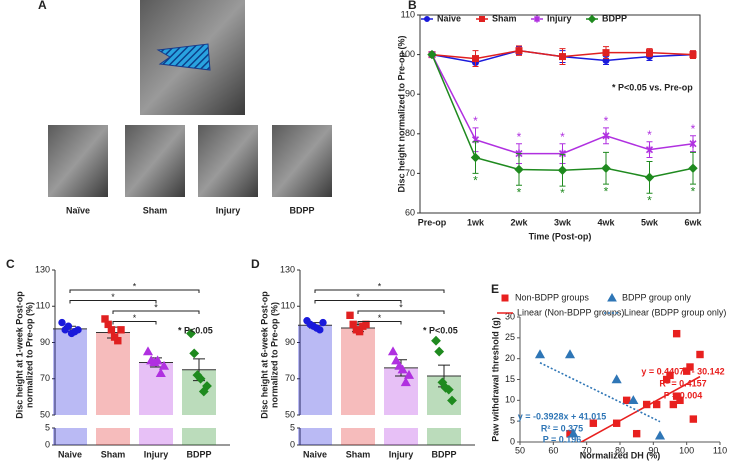 The height and width of the screenshot is (461, 740). I want to click on fit-label: y = 0.4407x - 30.142, so click(682, 371).